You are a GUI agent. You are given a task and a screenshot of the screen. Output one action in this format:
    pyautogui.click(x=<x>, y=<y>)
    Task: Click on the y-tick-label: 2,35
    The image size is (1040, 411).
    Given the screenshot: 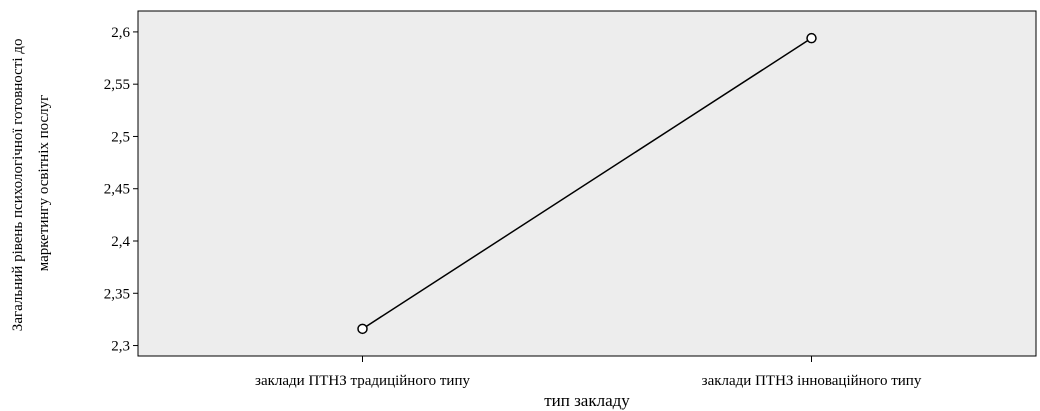 What is the action you would take?
    pyautogui.click(x=117, y=294)
    